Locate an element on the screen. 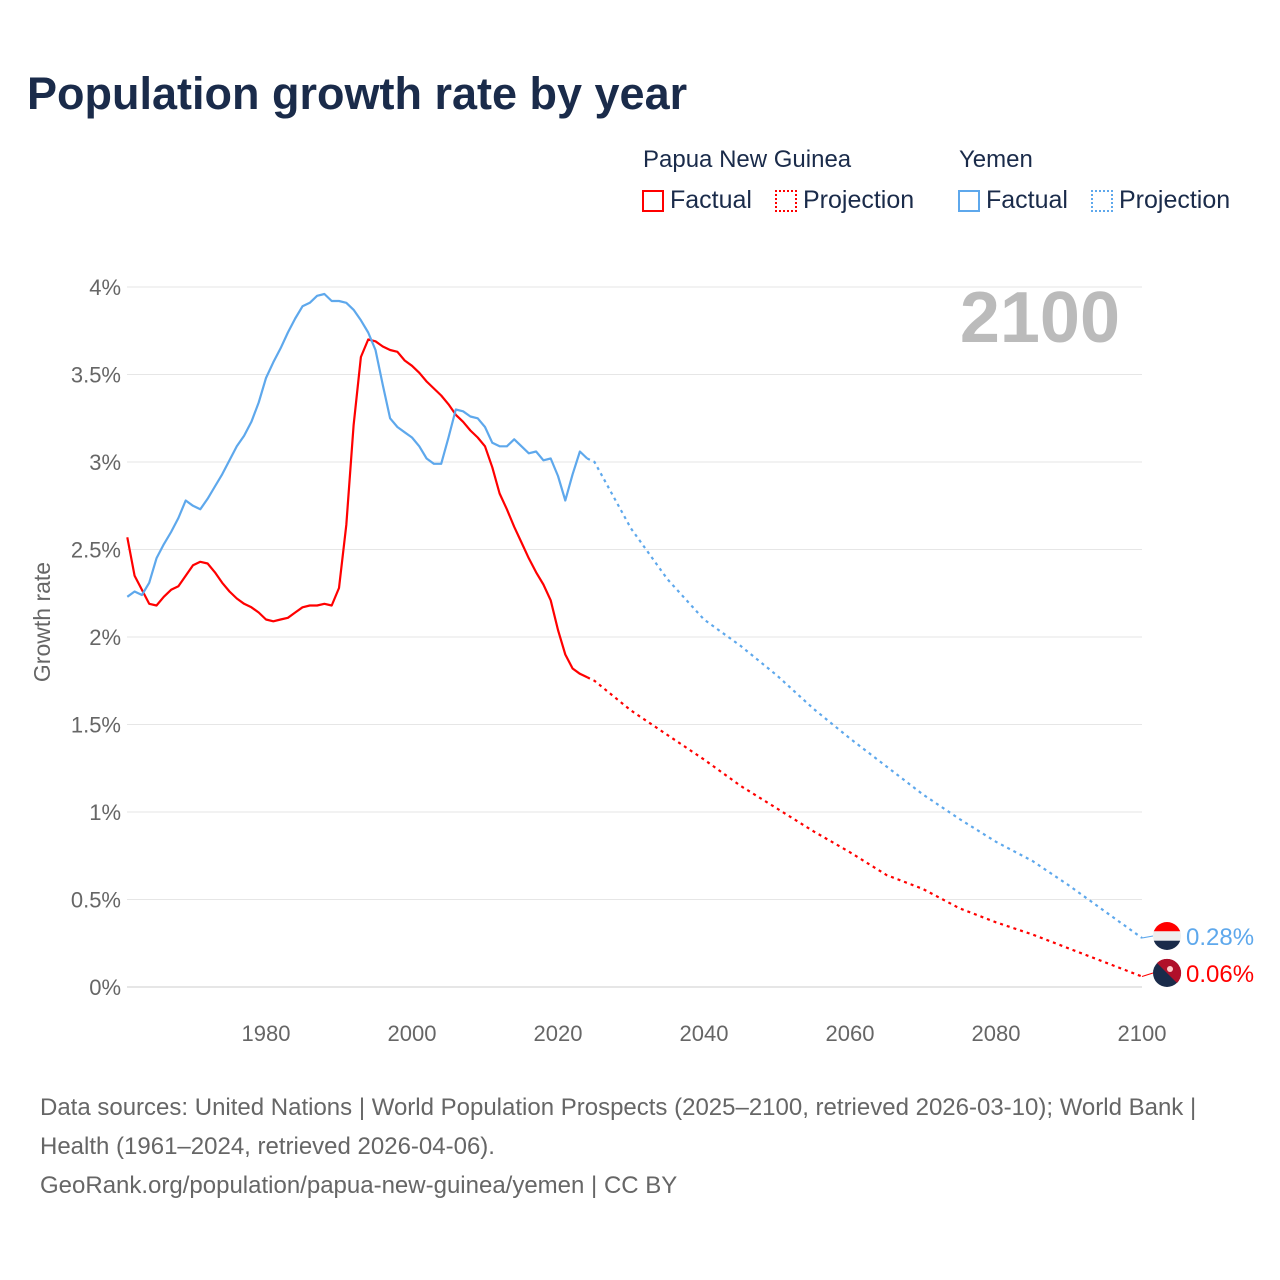 The image size is (1280, 1280). flag-yemen-icon is located at coordinates (1167, 936).